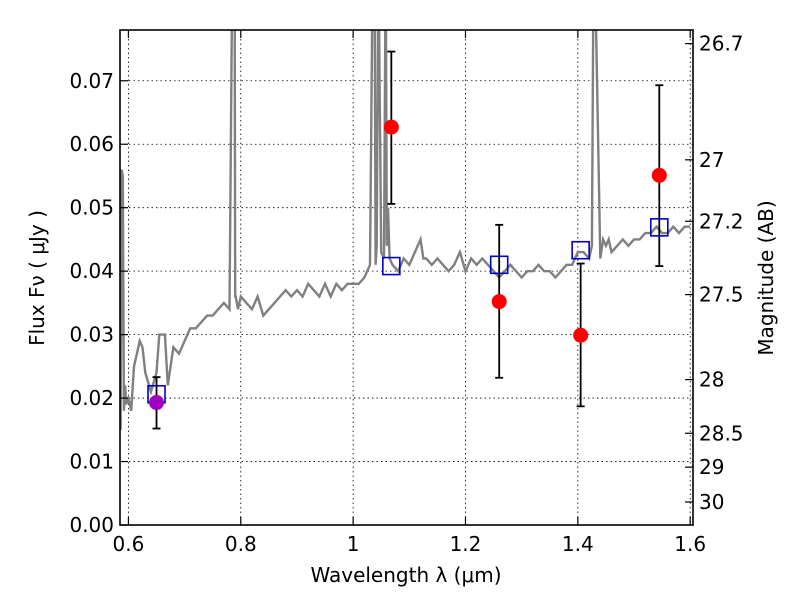 This screenshot has width=800, height=600. I want to click on magnitude-tick-label: 27, so click(711, 160).